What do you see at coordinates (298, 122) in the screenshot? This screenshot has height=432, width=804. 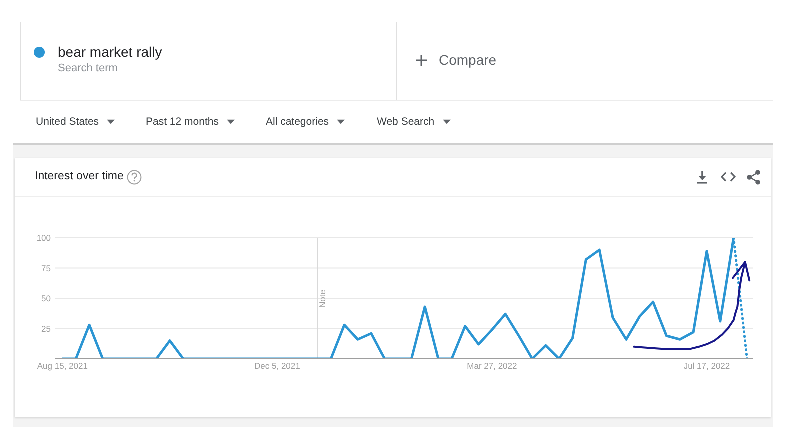 I see `text: All categories` at bounding box center [298, 122].